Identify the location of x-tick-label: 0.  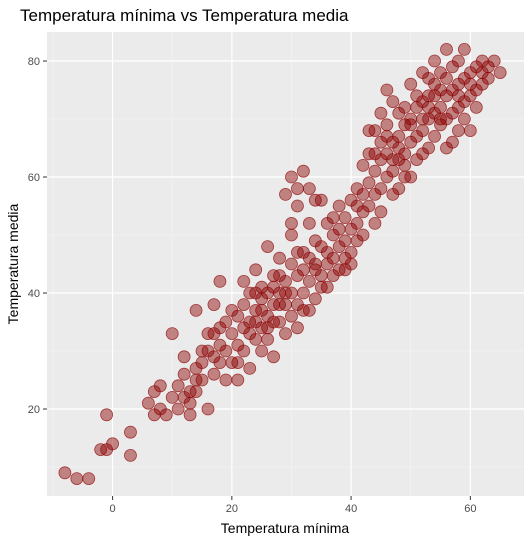
(113, 509).